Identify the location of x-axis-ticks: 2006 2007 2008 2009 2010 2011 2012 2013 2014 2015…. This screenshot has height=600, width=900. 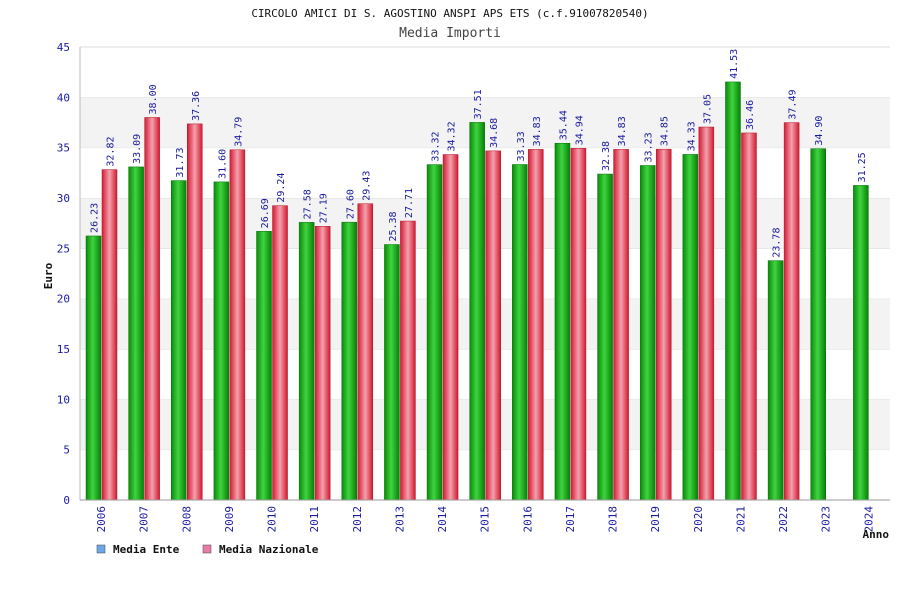
(485, 519).